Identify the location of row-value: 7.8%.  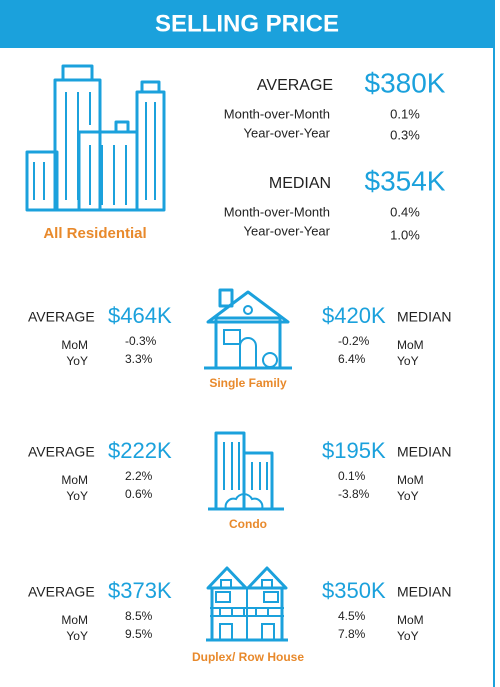
(352, 634).